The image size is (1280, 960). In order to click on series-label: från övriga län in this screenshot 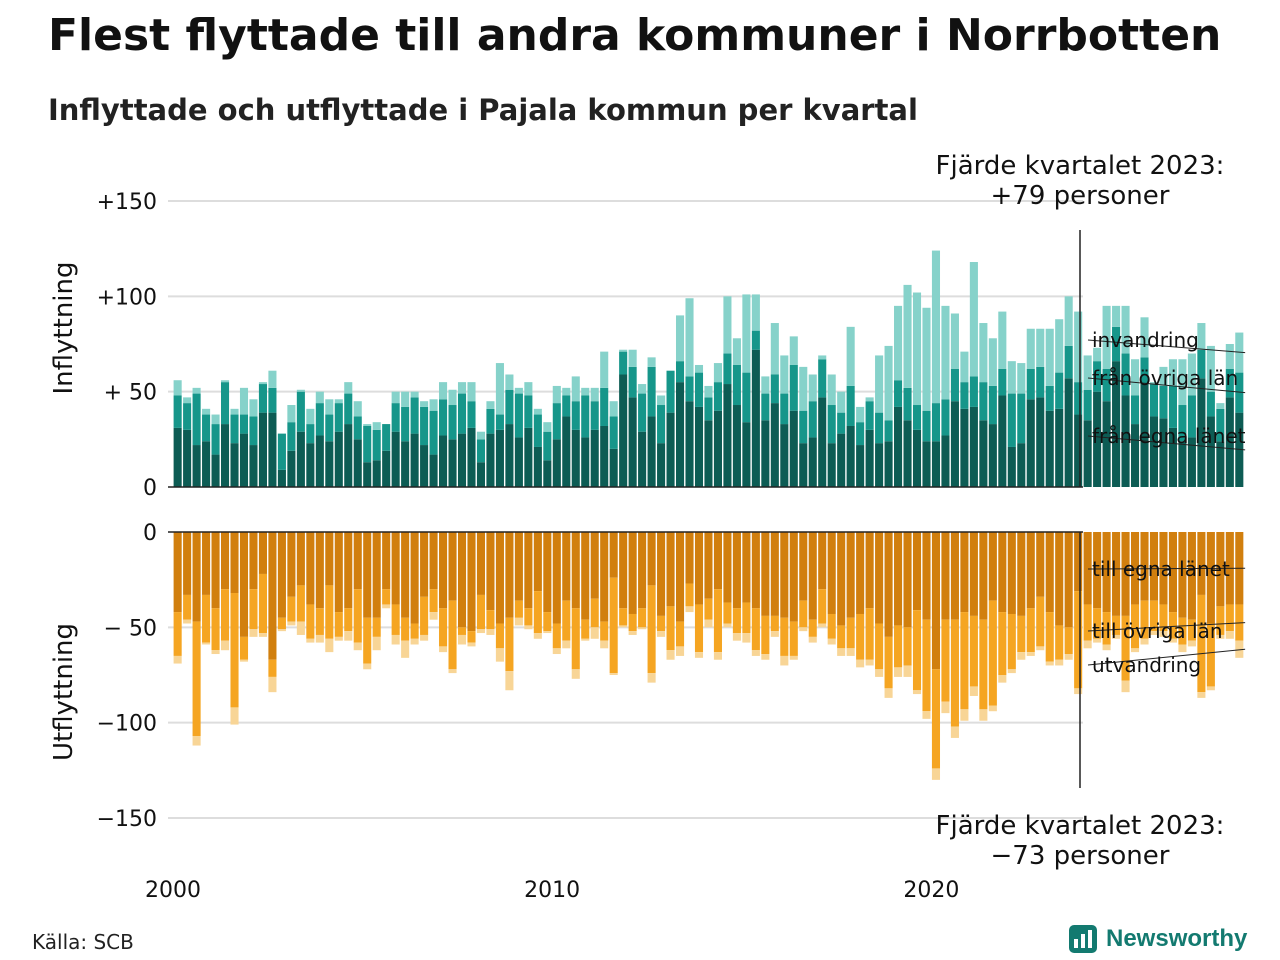, I will do `click(1165, 378)`.